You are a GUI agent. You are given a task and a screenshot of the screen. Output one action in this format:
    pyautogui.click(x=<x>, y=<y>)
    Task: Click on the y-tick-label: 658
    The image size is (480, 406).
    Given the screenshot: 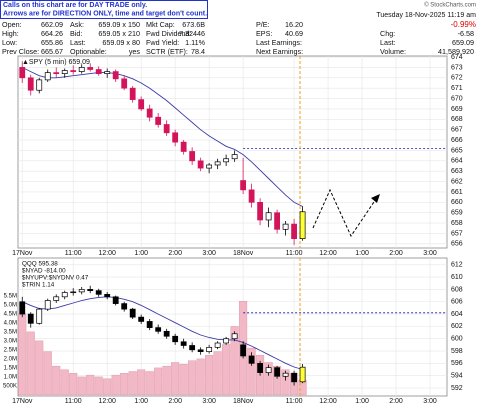 What is the action you would take?
    pyautogui.click(x=457, y=223)
    